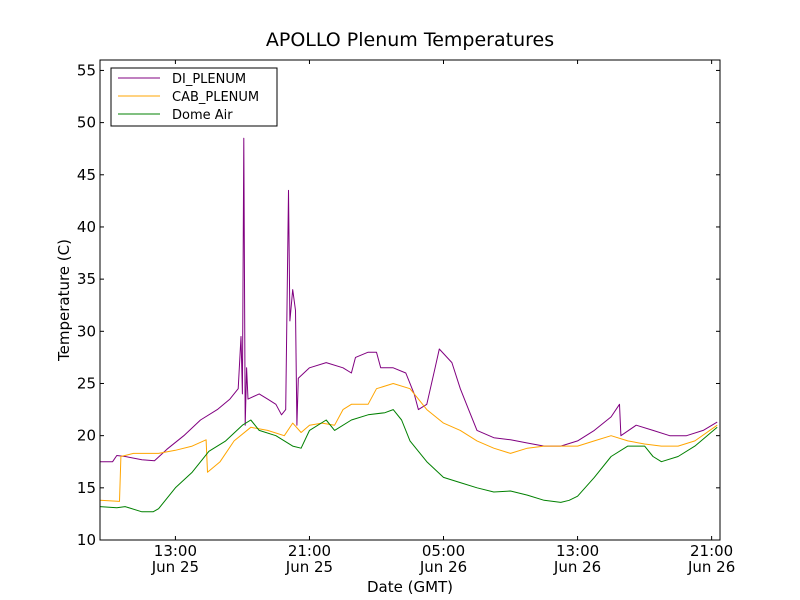  What do you see at coordinates (86, 383) in the screenshot?
I see `y-tick-label: 25` at bounding box center [86, 383].